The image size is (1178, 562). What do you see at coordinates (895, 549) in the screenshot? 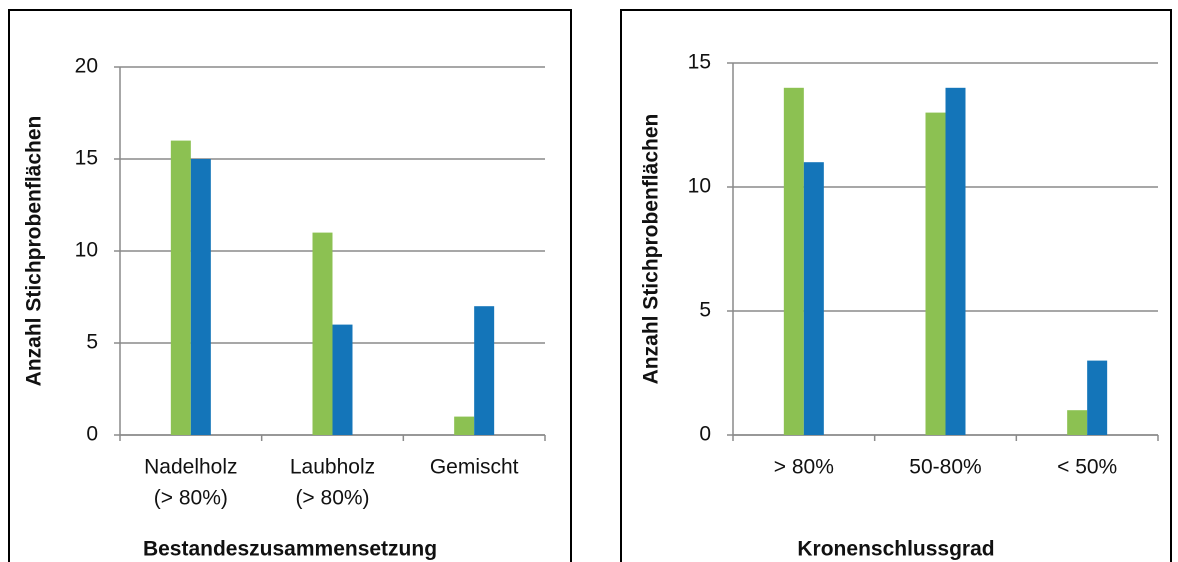
I see `x-axis-label: Kronenschlussgrad` at bounding box center [895, 549].